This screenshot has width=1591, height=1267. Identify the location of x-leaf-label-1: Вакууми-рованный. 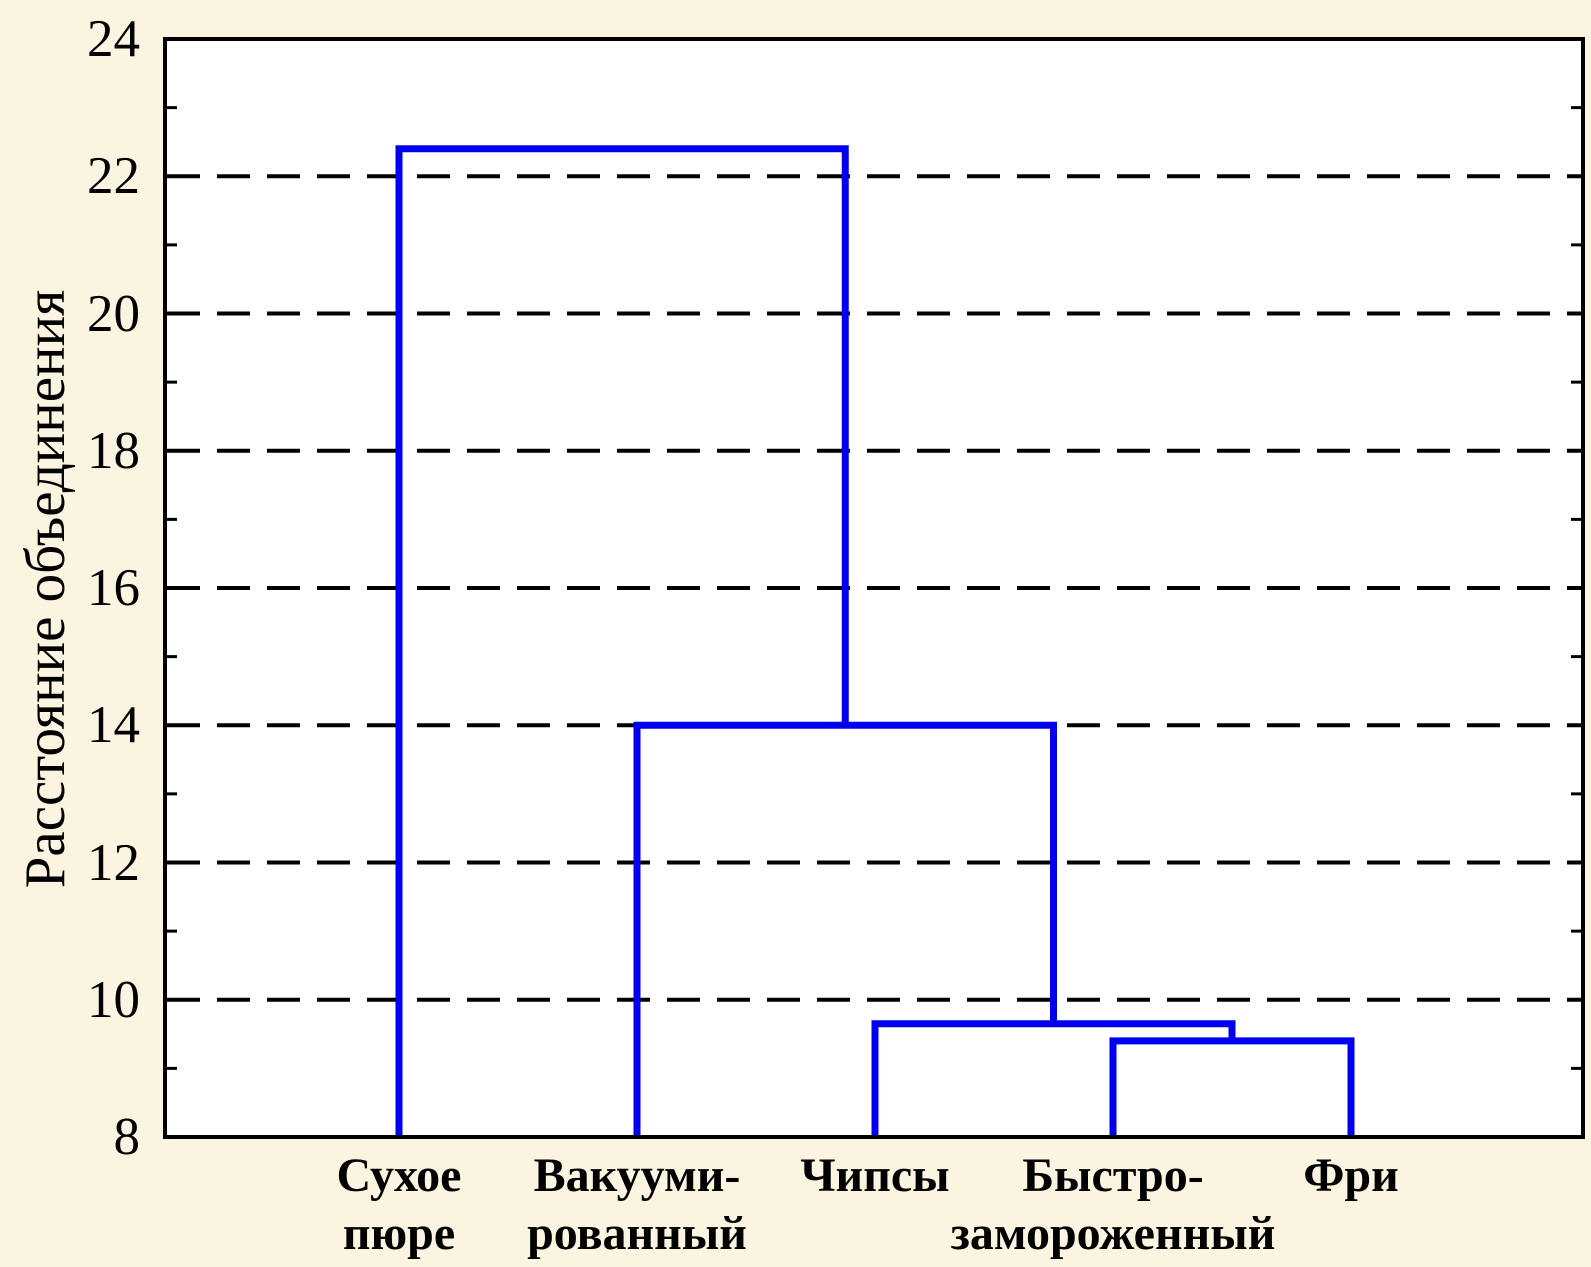
(637, 1205).